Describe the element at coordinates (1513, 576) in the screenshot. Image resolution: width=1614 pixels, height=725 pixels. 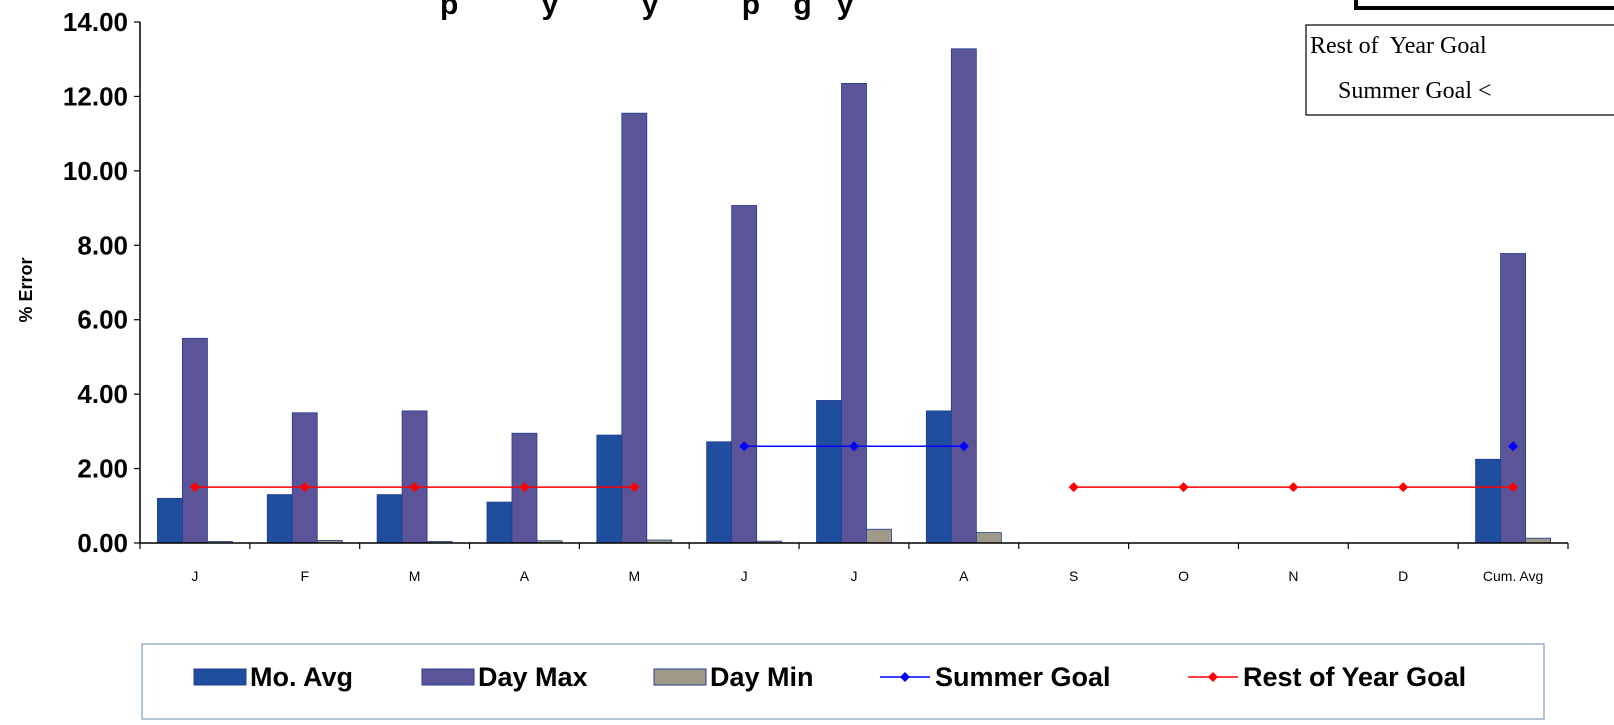
I see `x-tick-label: Cum. Avg` at that location.